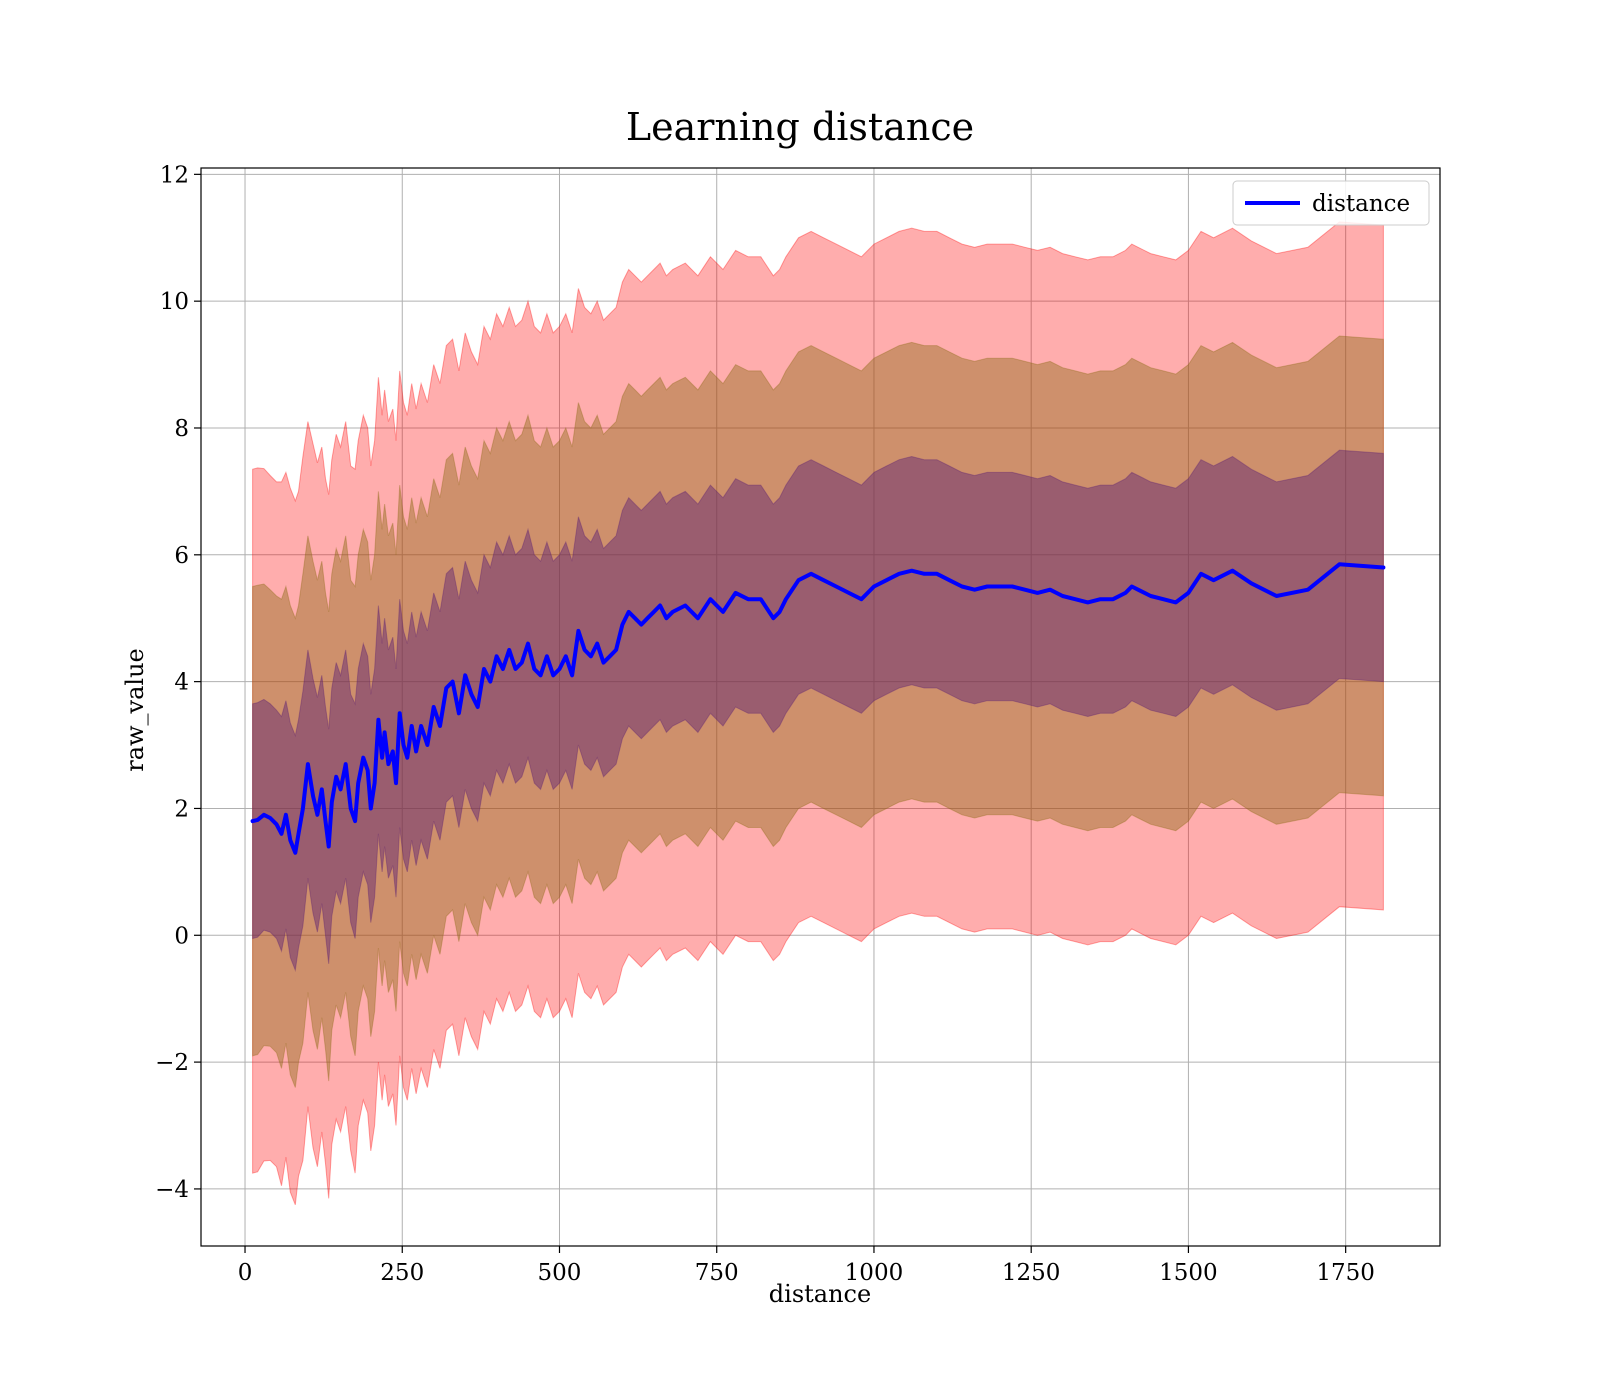  I want to click on x-tick-label: 1250, so click(1031, 1273).